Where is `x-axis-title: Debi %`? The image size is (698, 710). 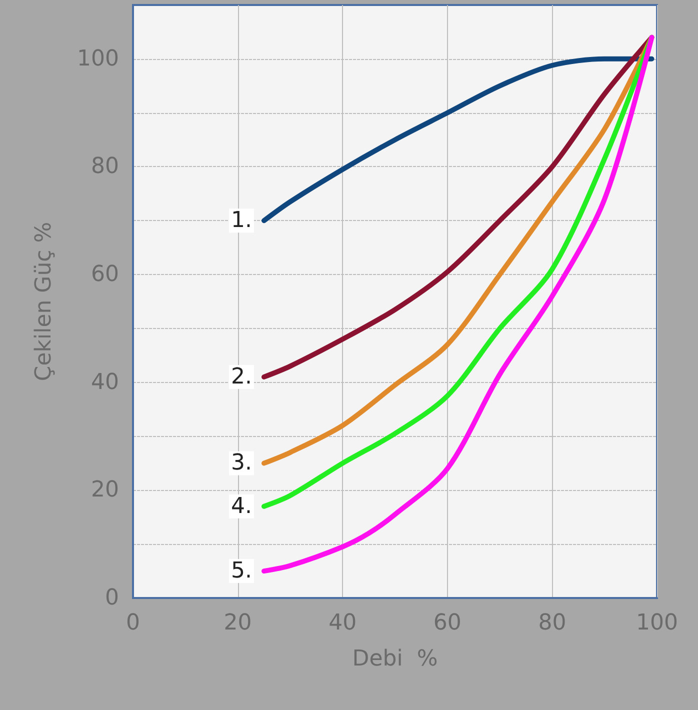
x-axis-title: Debi % is located at coordinates (395, 659).